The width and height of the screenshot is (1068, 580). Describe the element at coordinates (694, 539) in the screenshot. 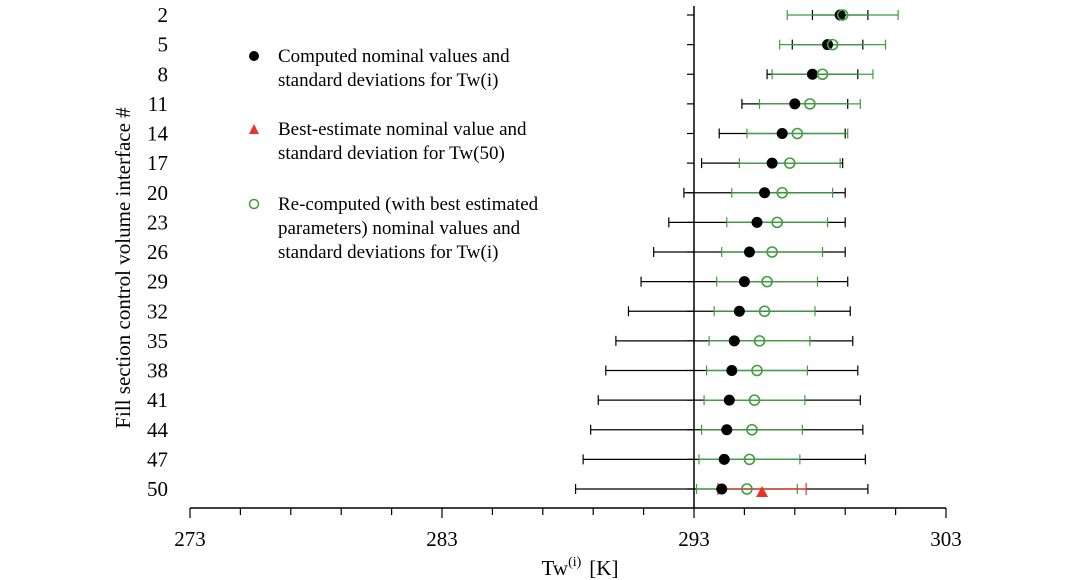

I see `x-tick-label: 293` at that location.